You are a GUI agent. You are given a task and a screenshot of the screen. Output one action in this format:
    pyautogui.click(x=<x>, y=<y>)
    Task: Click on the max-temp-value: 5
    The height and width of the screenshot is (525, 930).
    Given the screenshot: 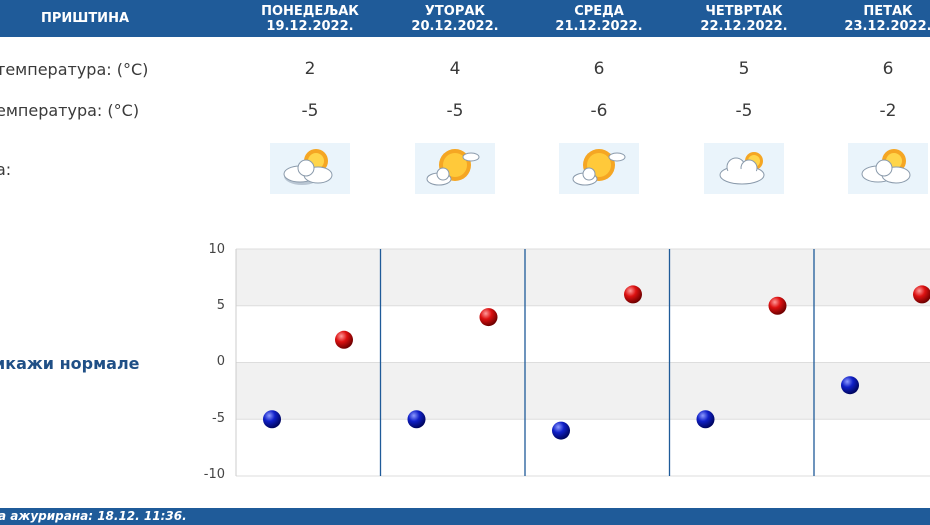 What is the action you would take?
    pyautogui.click(x=744, y=69)
    